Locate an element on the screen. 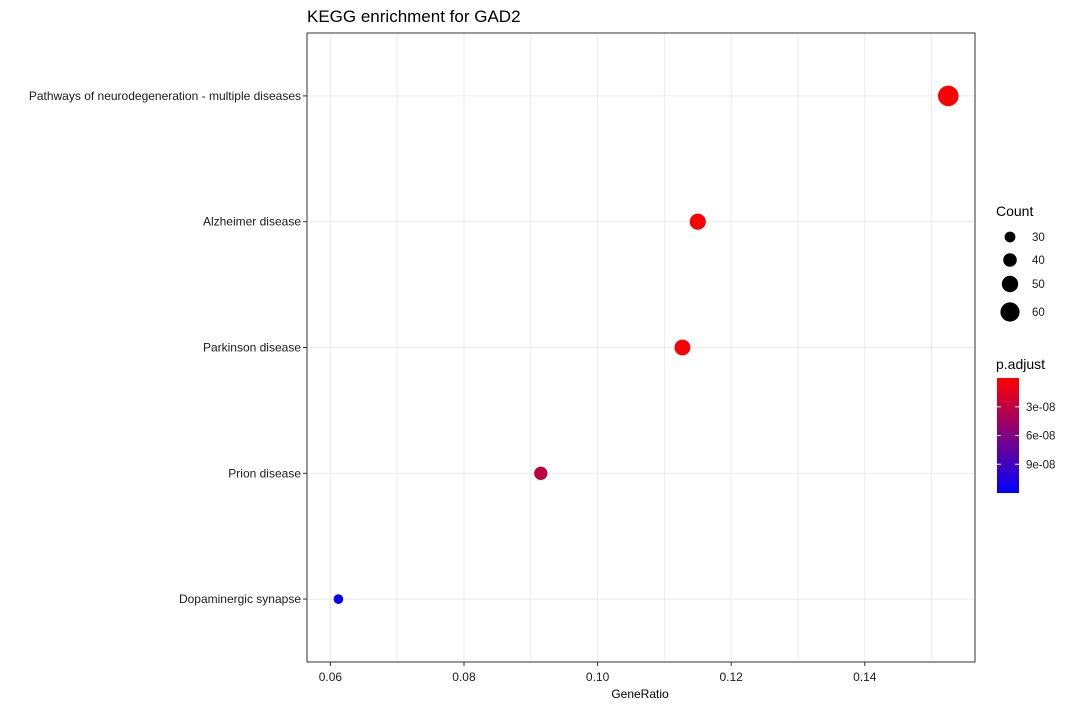 The height and width of the screenshot is (708, 1073). count-legend: Count 30 40 50 60 is located at coordinates (1020, 262).